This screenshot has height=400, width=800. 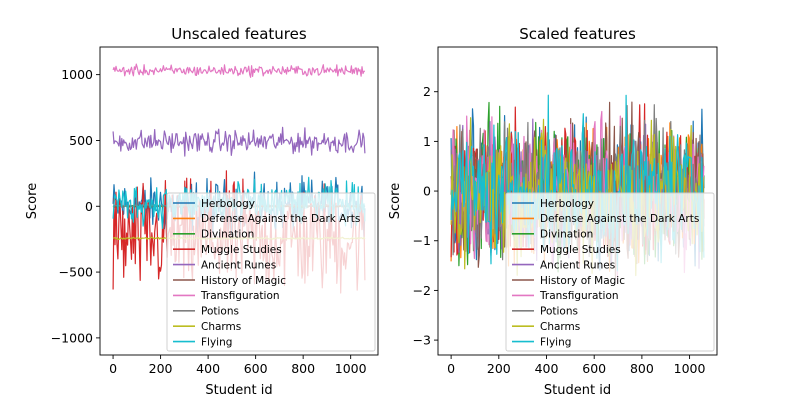 I want to click on y-tick-label: 2, so click(x=427, y=91).